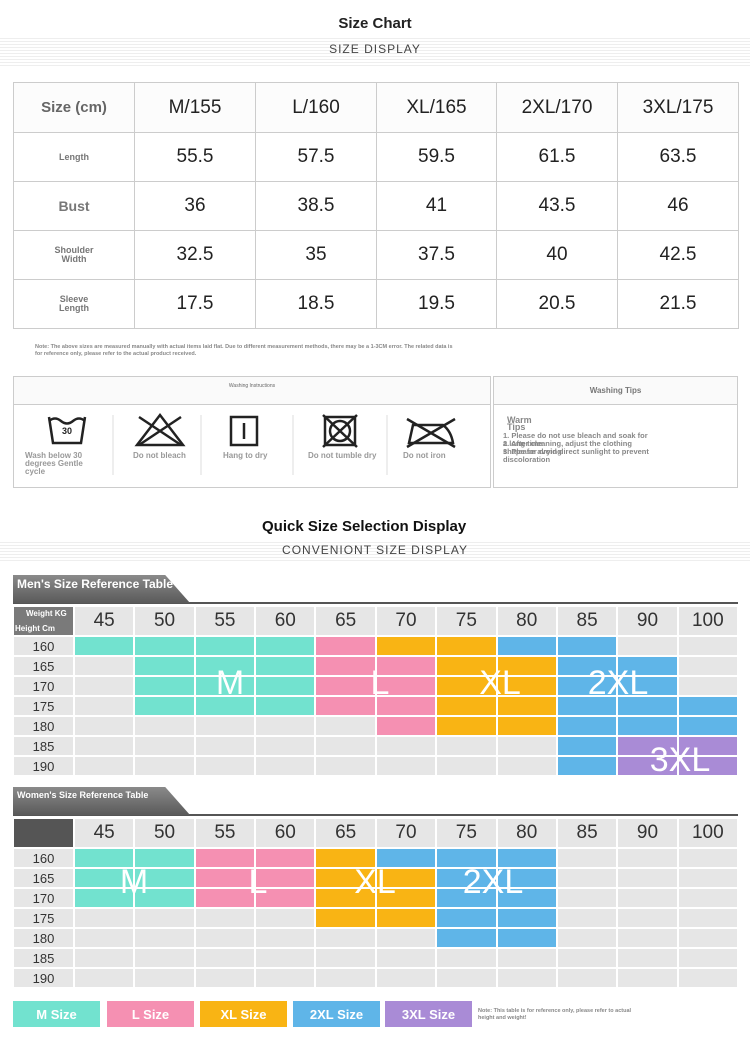  I want to click on icon-bleach, so click(160, 429).